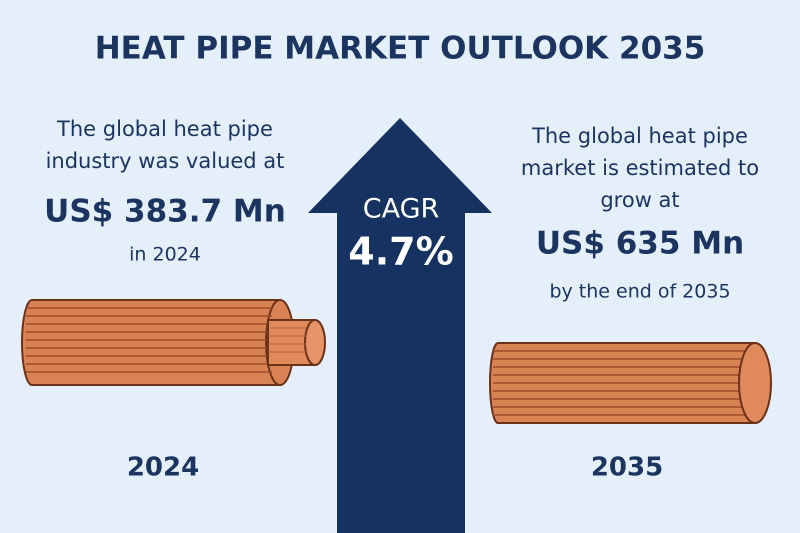 The width and height of the screenshot is (800, 533). Describe the element at coordinates (400, 252) in the screenshot. I see `cagr-value: 4.7%` at that location.